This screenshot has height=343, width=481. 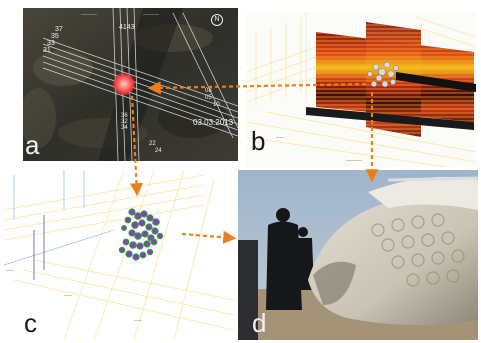 I want to click on target-marker, so click(x=124, y=84).